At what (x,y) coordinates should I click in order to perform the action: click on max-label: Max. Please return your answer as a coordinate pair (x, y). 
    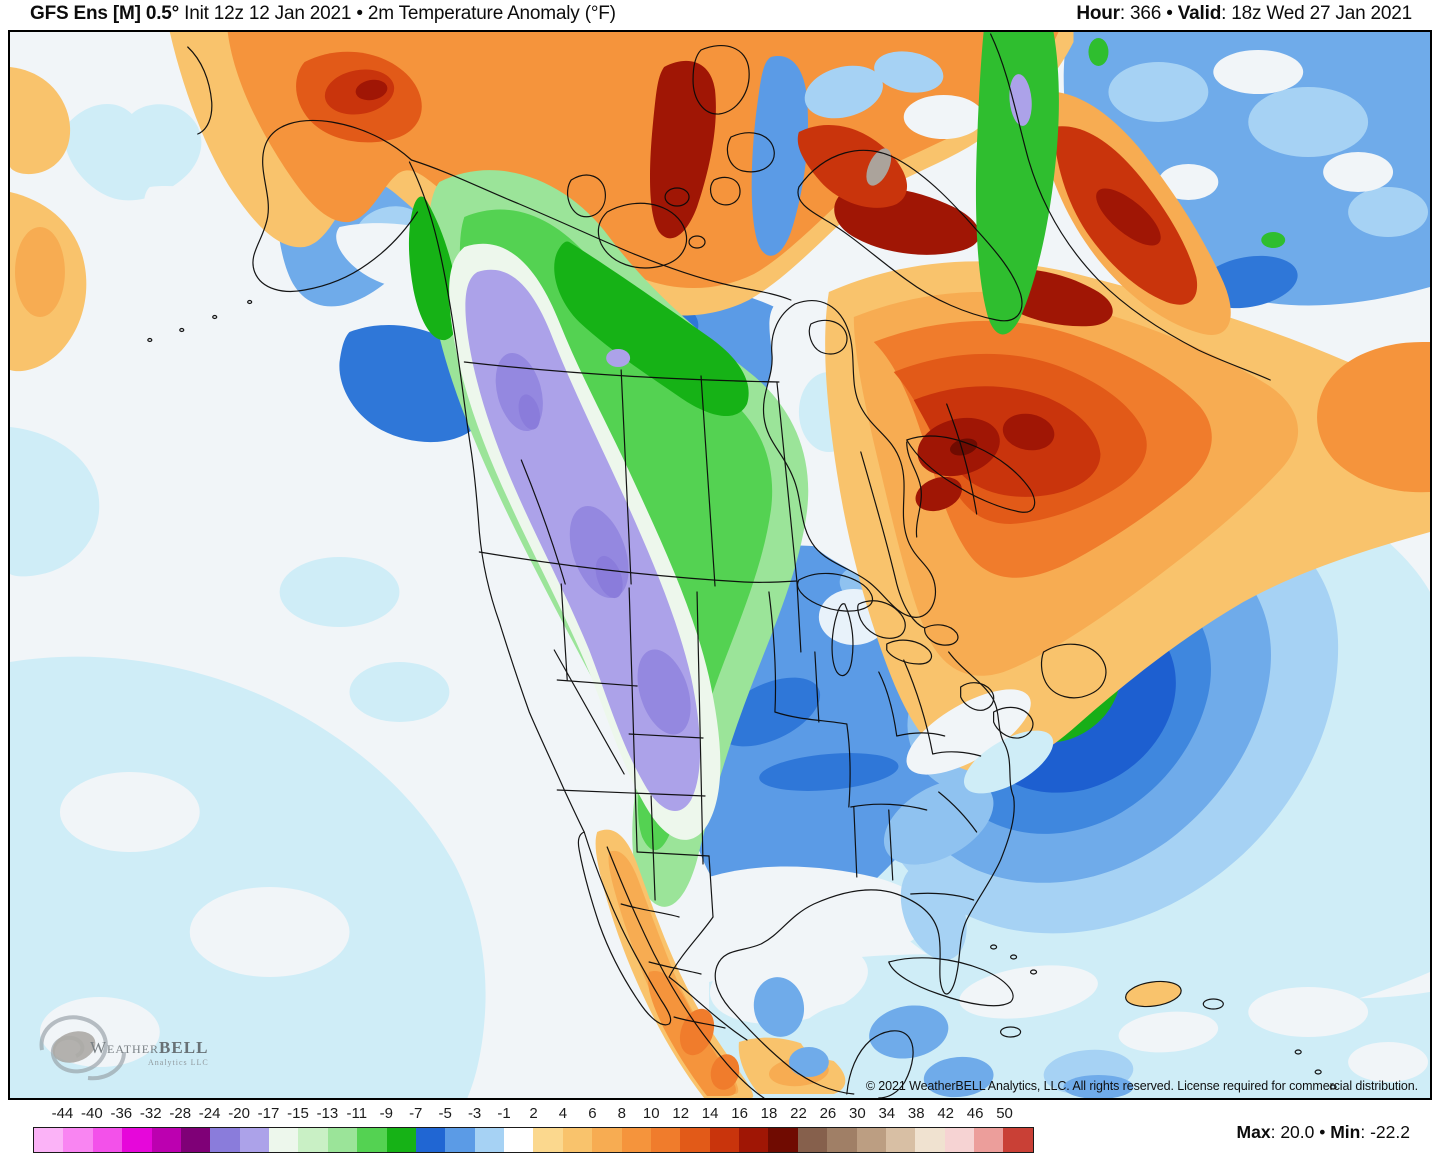
    Looking at the image, I should click on (1253, 1132).